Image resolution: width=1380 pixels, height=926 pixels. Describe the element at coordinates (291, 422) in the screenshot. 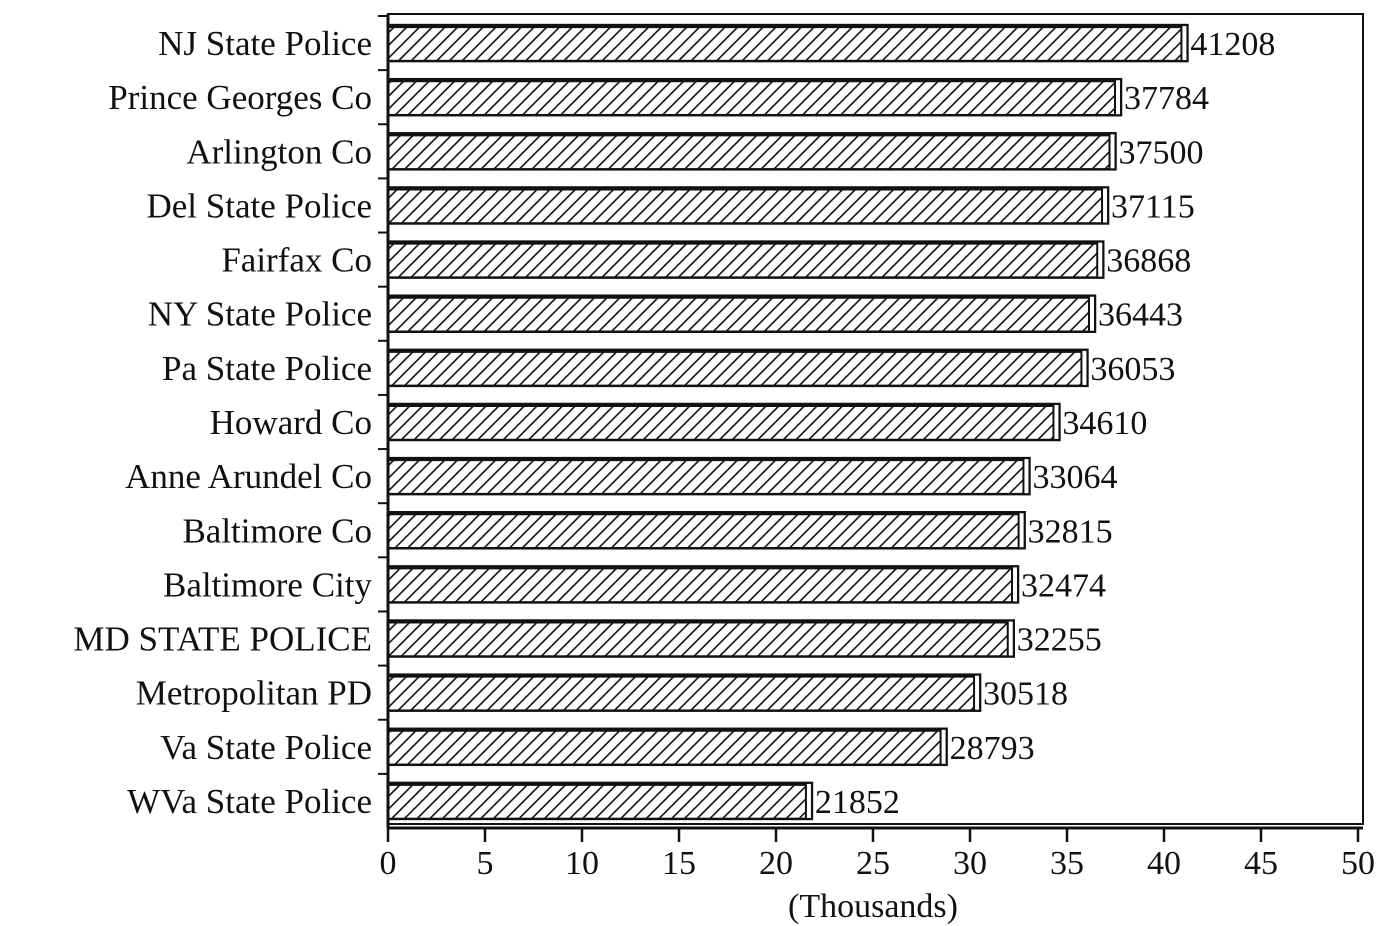

I see `category-label: Howard Co` at that location.